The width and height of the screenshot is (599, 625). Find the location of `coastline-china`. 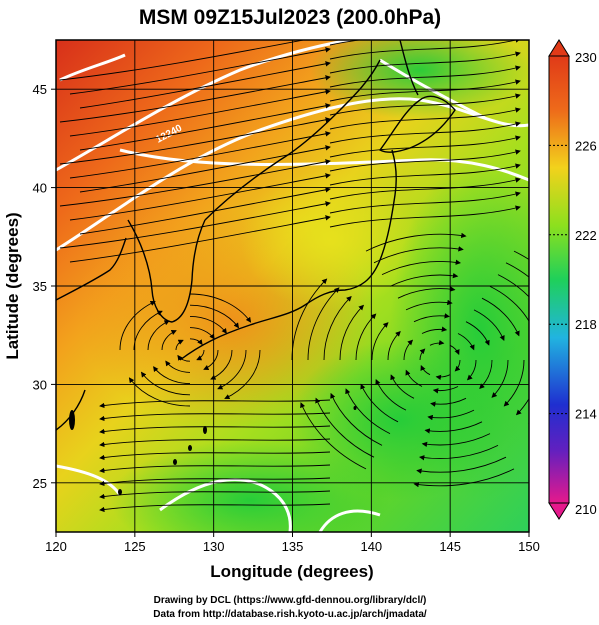

coastline-china is located at coordinates (91, 269).